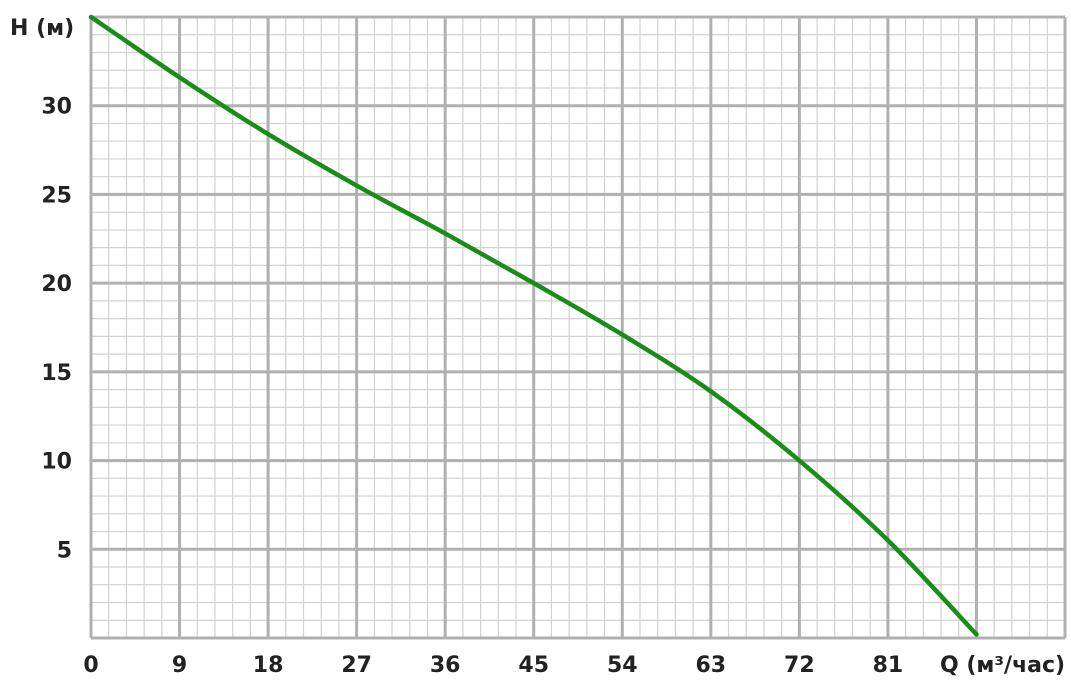 The width and height of the screenshot is (1071, 680). I want to click on x-tick-label: 27, so click(356, 665).